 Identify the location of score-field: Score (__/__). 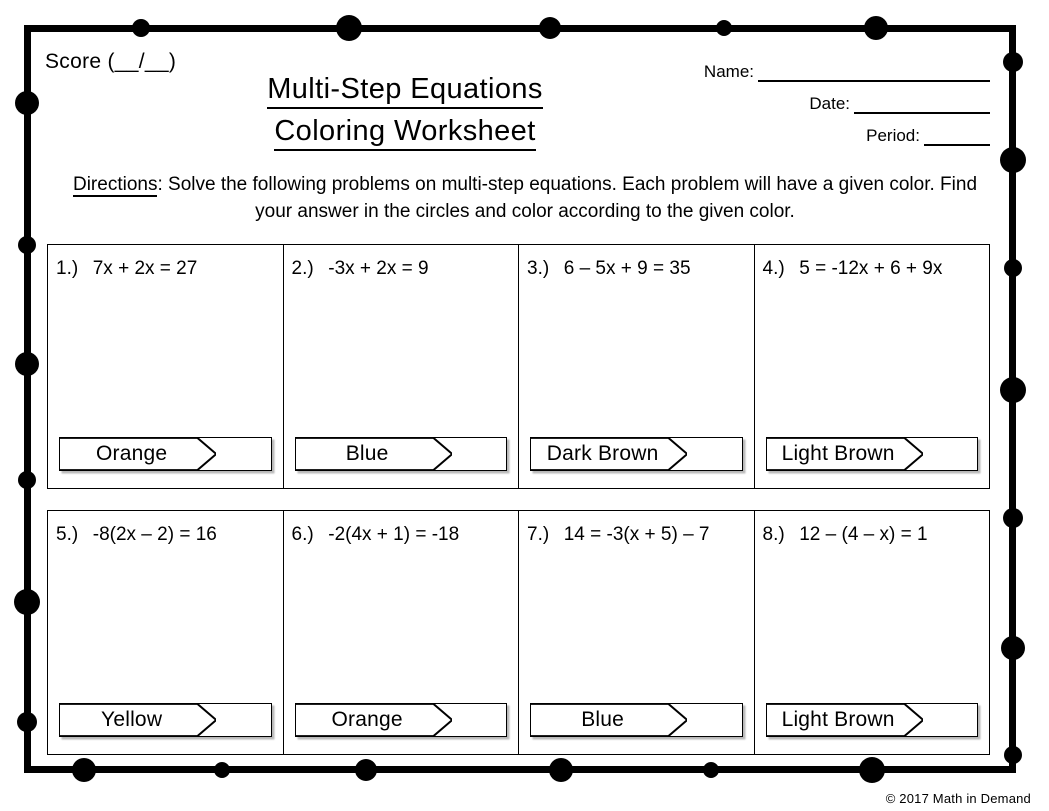
(111, 61).